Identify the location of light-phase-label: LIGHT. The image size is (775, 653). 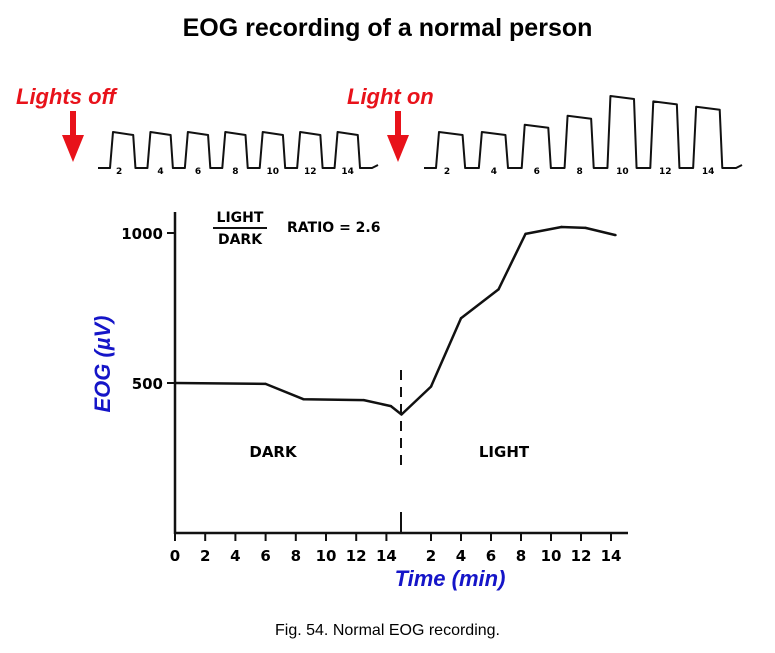
(504, 452).